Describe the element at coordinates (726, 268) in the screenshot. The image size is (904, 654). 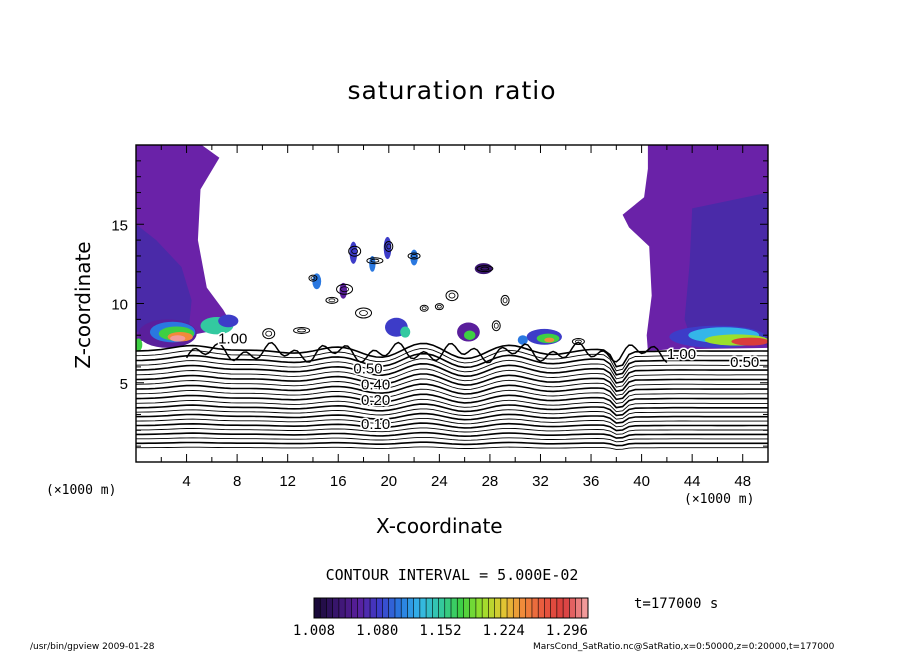
I see `region-right-inner` at that location.